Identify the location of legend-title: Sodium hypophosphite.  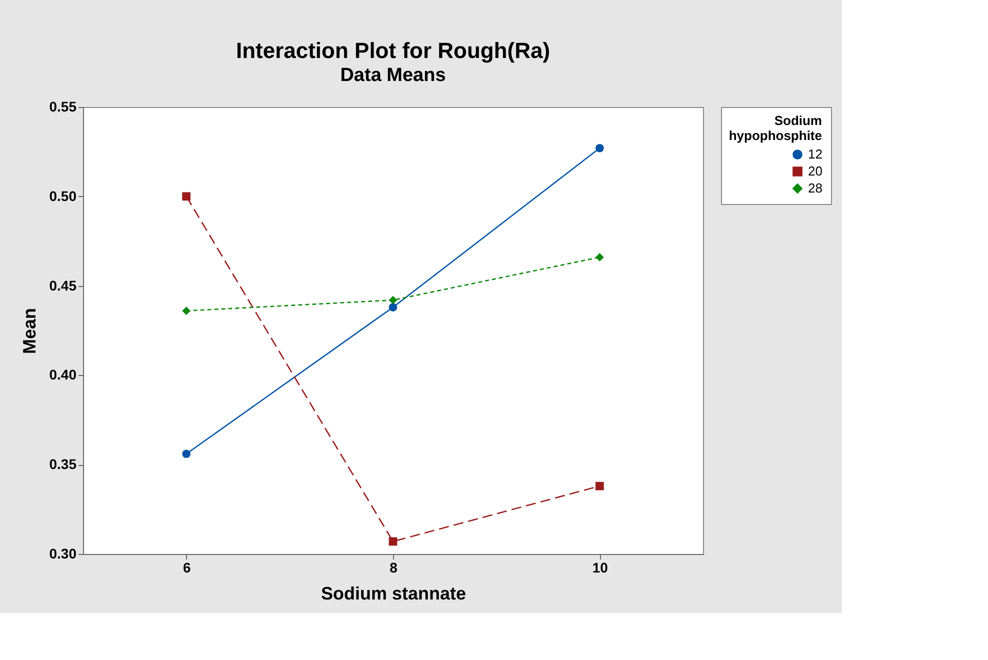
(775, 128).